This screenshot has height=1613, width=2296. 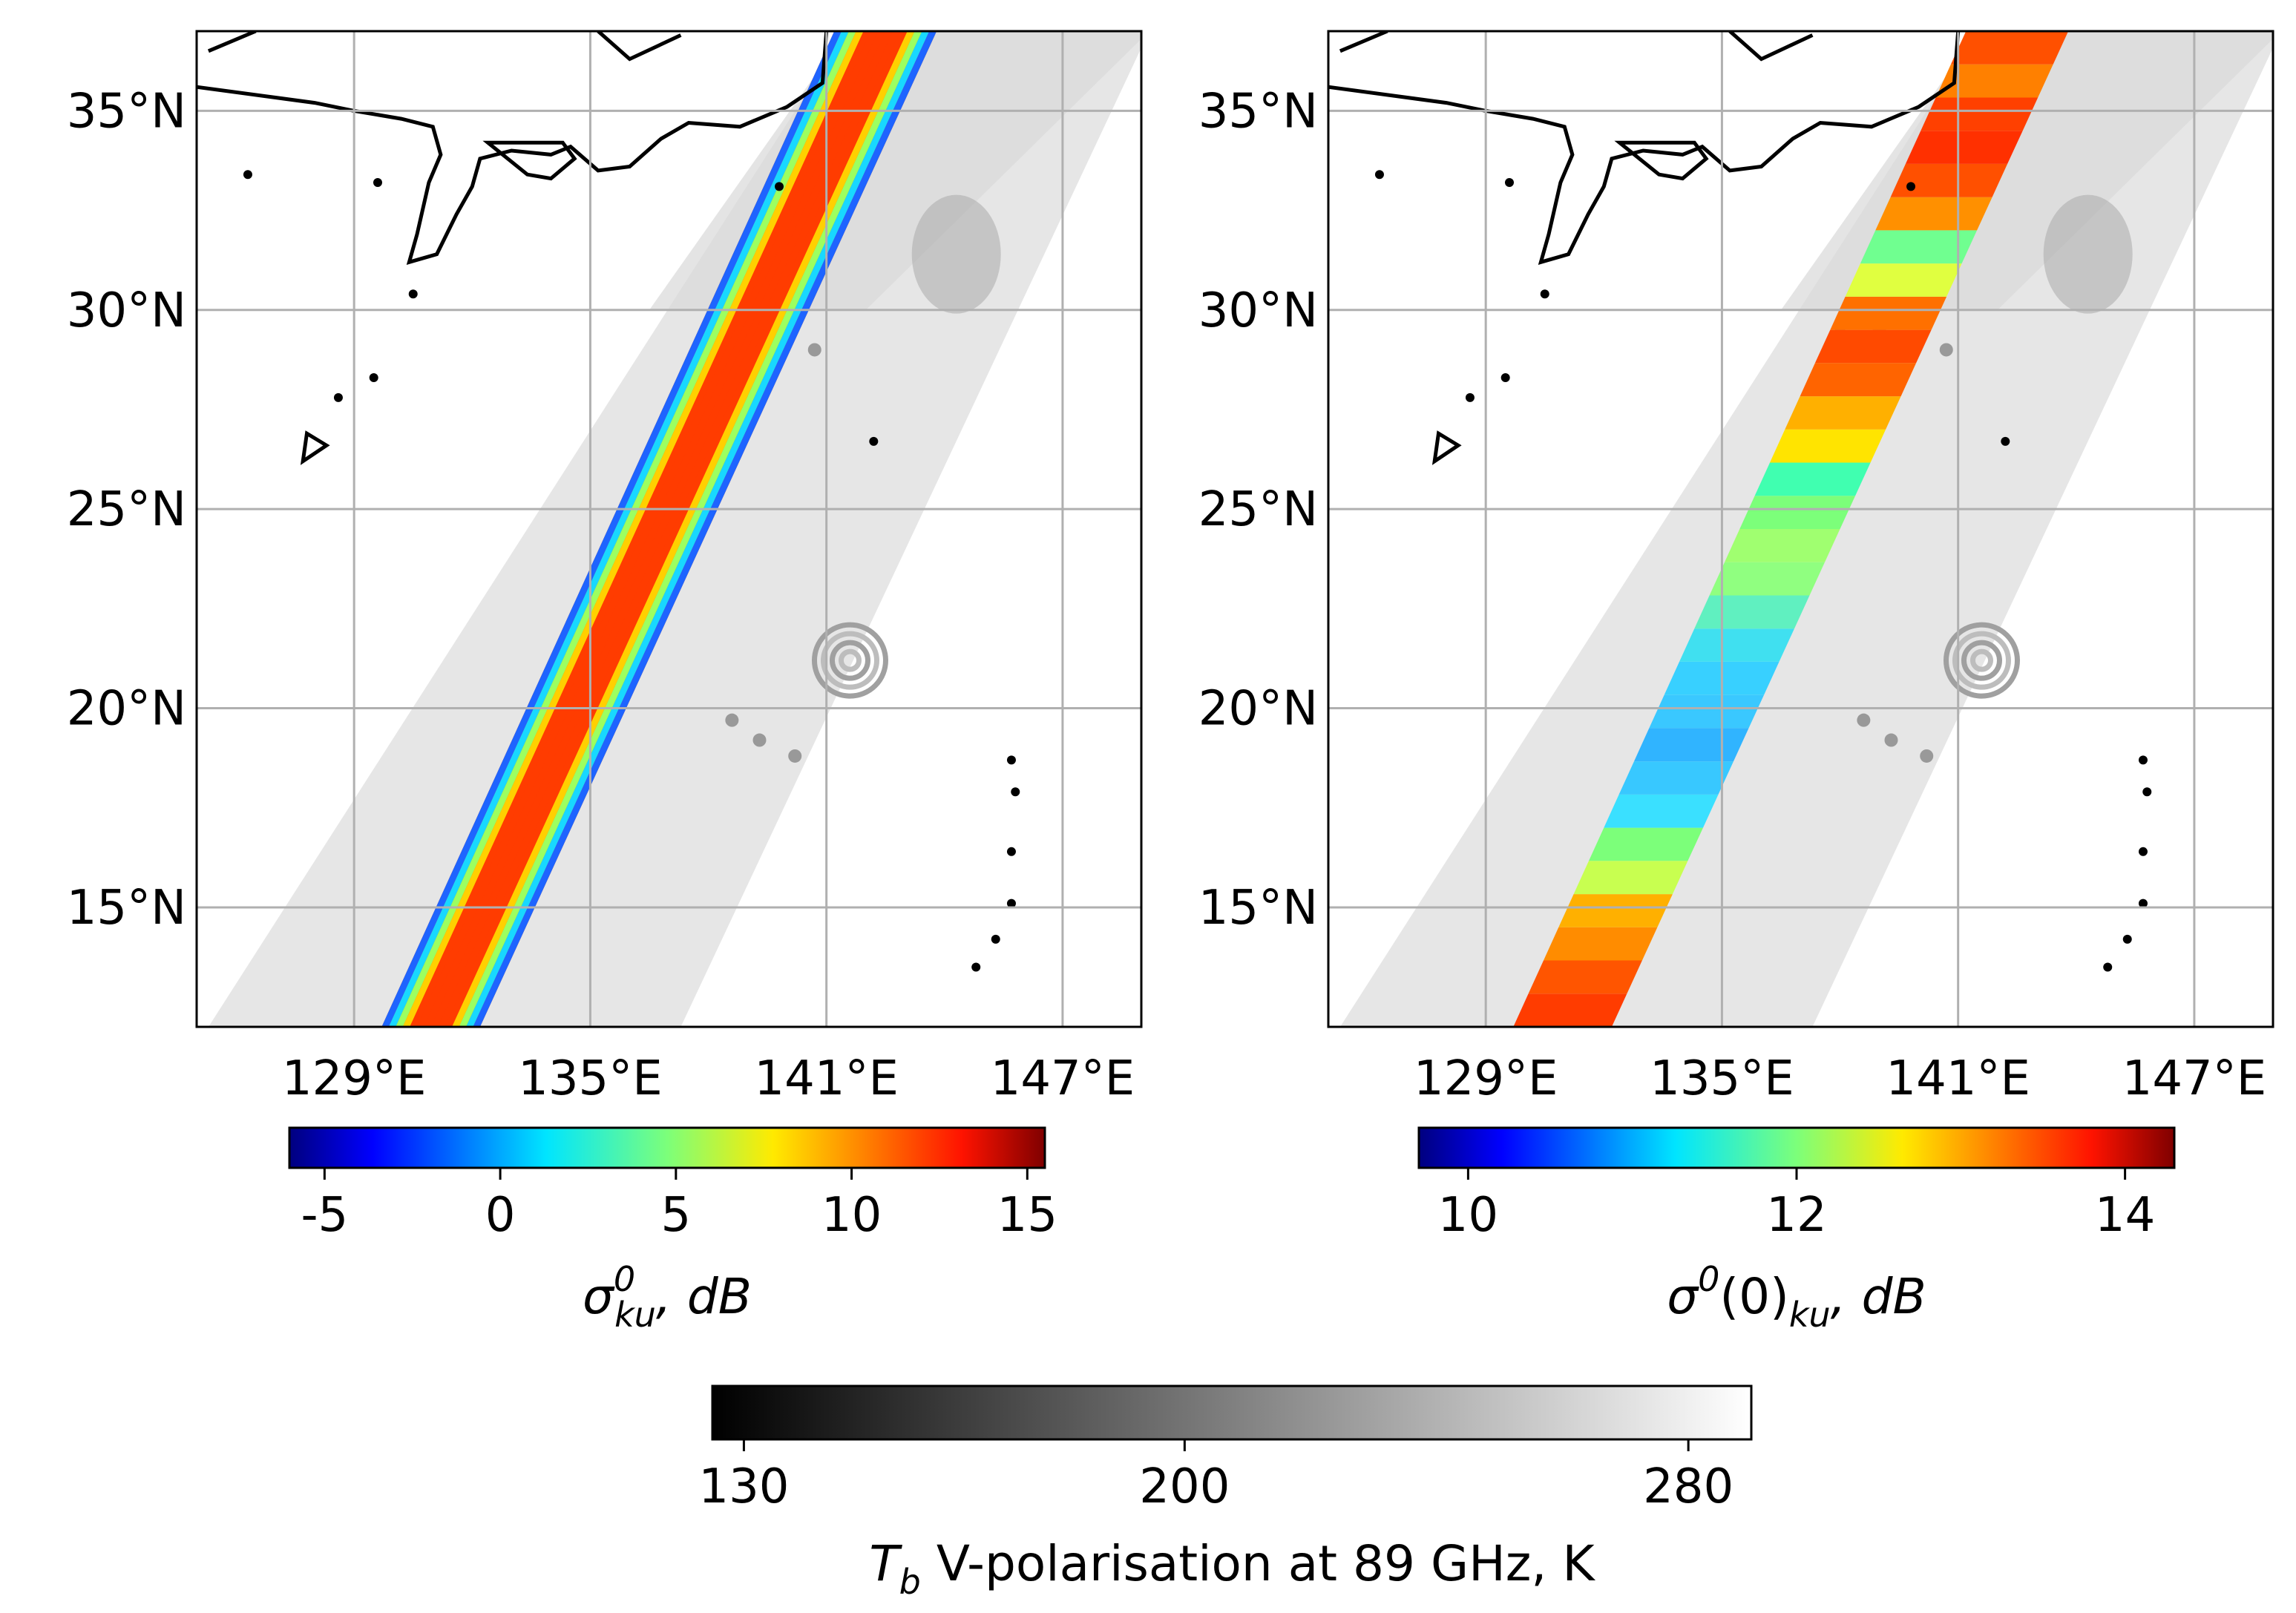 What do you see at coordinates (1468, 1215) in the screenshot?
I see `colorbar-tick-label: 10` at bounding box center [1468, 1215].